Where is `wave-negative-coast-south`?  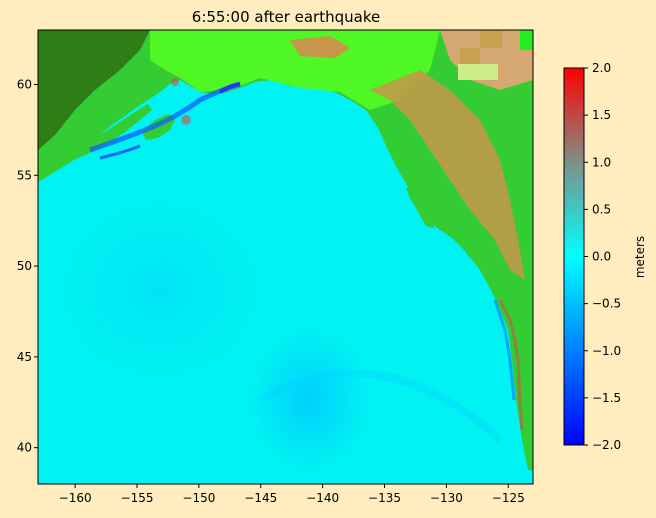 wave-negative-coast-south is located at coordinates (504, 350).